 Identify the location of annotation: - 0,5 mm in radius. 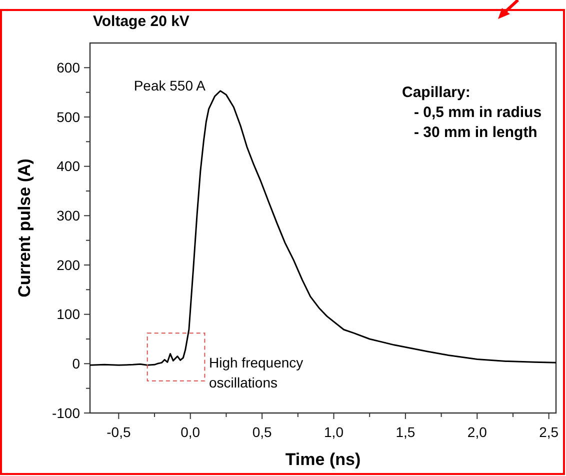
(478, 112).